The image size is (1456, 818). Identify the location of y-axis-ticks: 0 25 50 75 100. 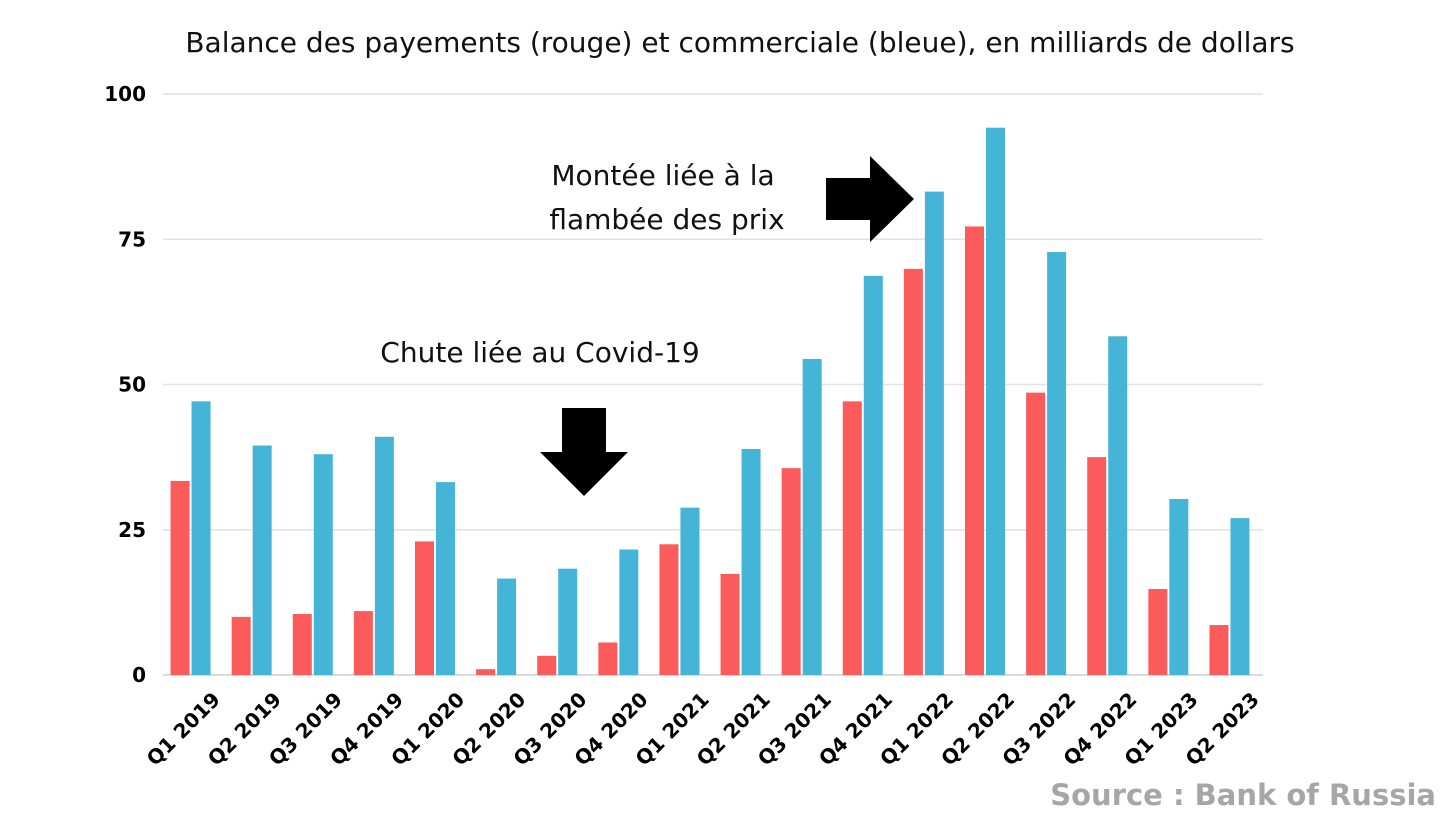
(125, 384).